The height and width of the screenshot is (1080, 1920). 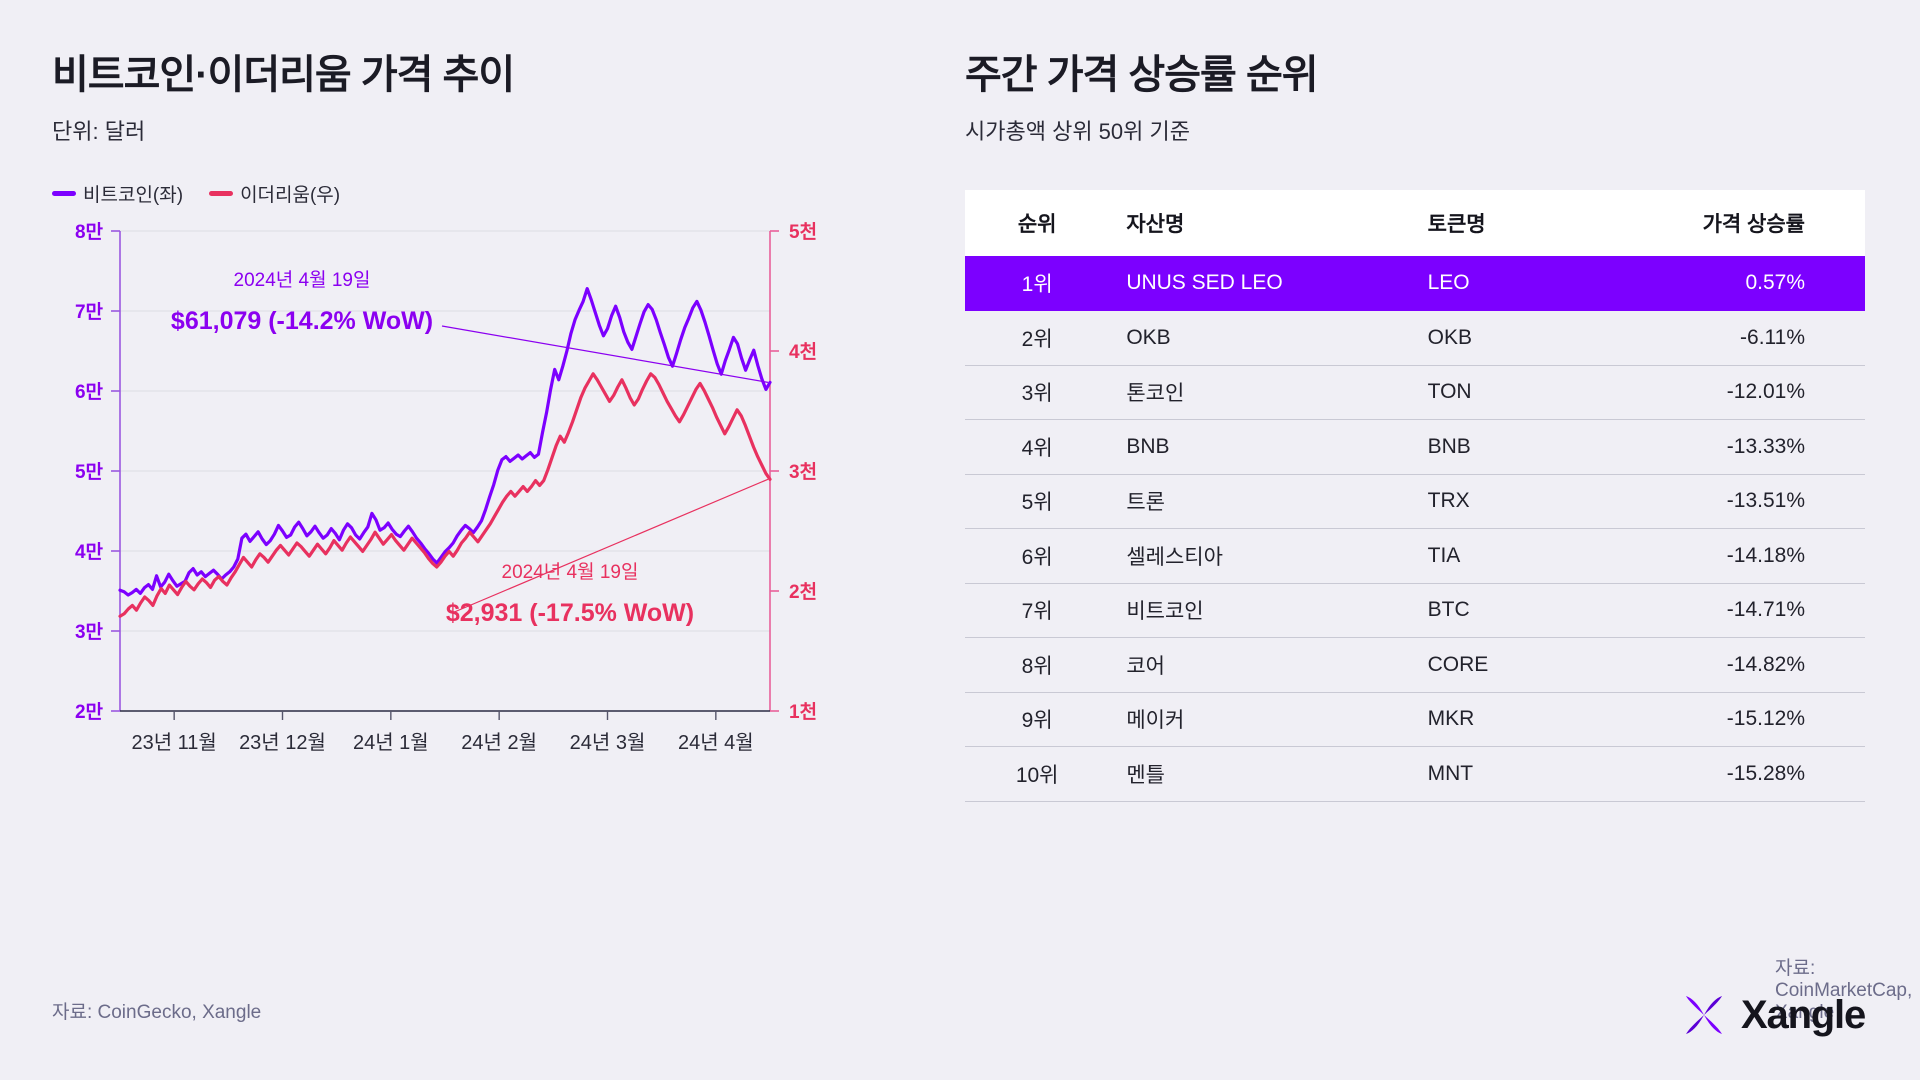 I want to click on table-row: 6위 셀레스티아 TIA -14.18%, so click(x=1415, y=556).